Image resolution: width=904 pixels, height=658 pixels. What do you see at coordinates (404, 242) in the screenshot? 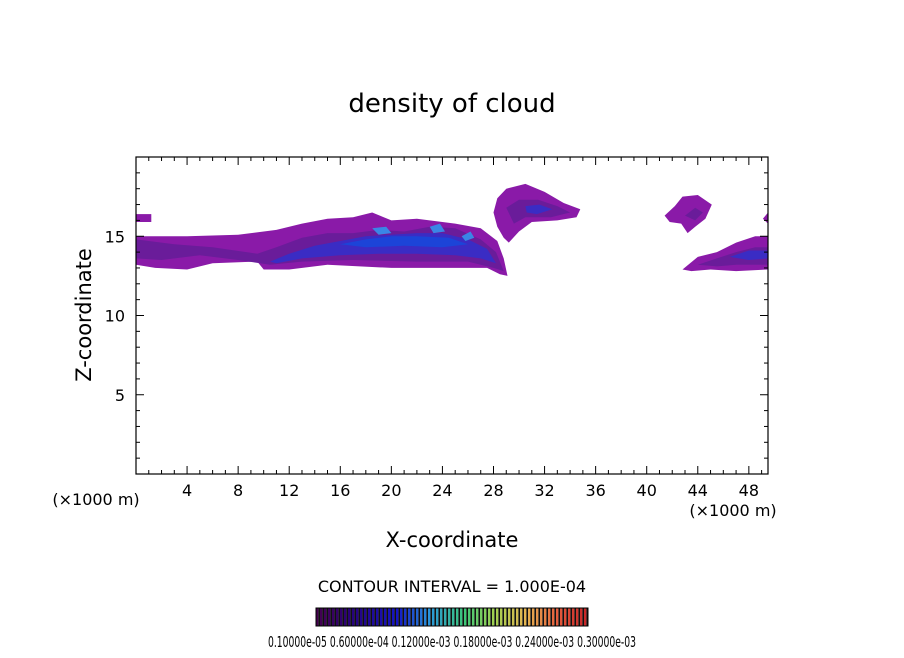
I see `contour-main-cloud-dense` at bounding box center [404, 242].